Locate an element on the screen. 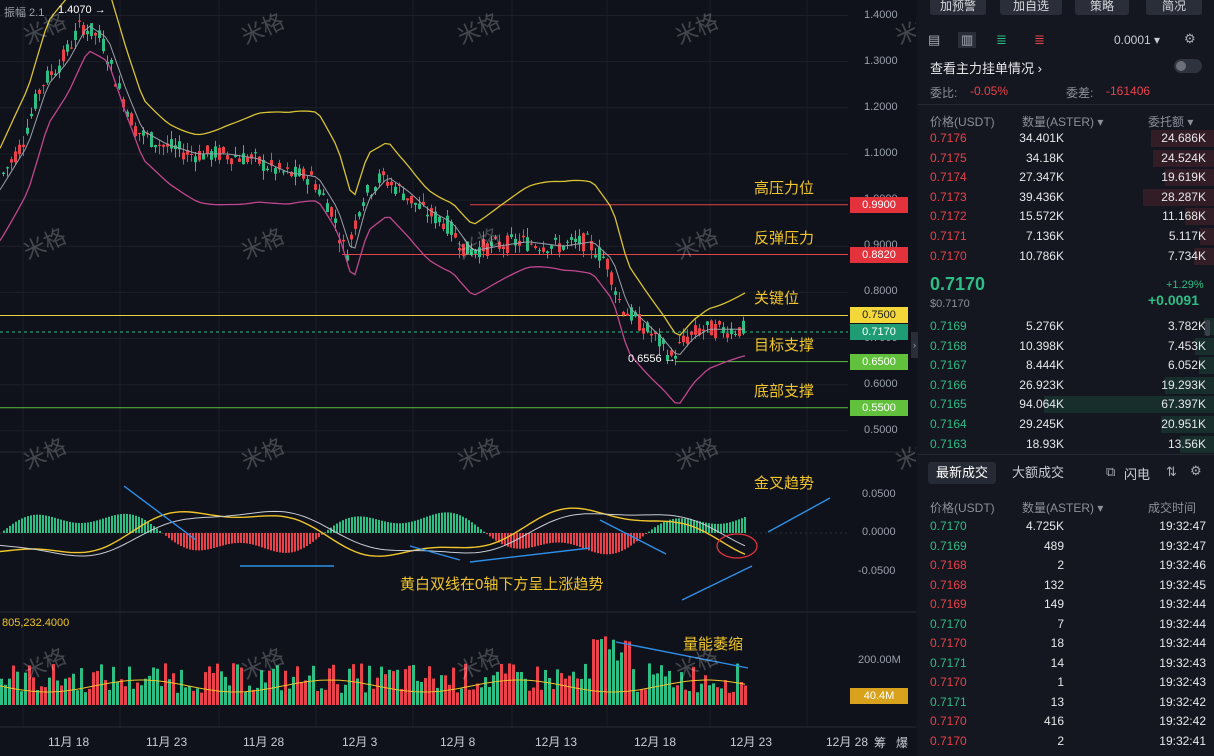 The width and height of the screenshot is (1214, 756). level-label: 目标支撑 is located at coordinates (784, 345).